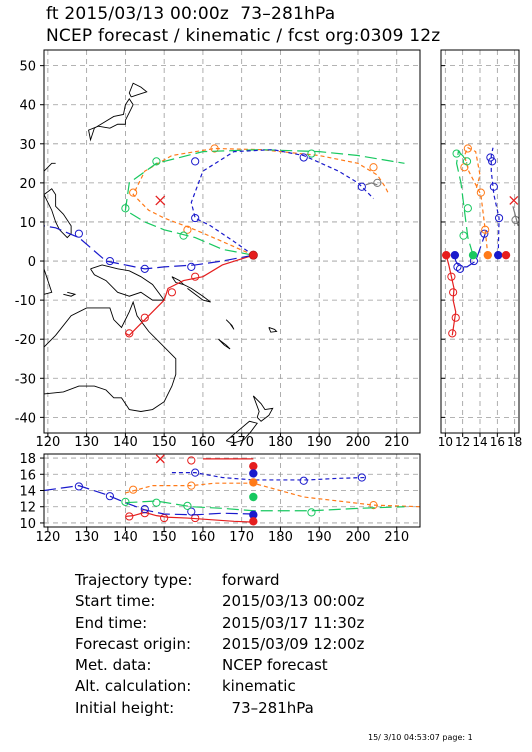 Image resolution: width=532 pixels, height=752 pixels. What do you see at coordinates (293, 622) in the screenshot?
I see `info-value: 2015/03/17 11:30z` at bounding box center [293, 622].